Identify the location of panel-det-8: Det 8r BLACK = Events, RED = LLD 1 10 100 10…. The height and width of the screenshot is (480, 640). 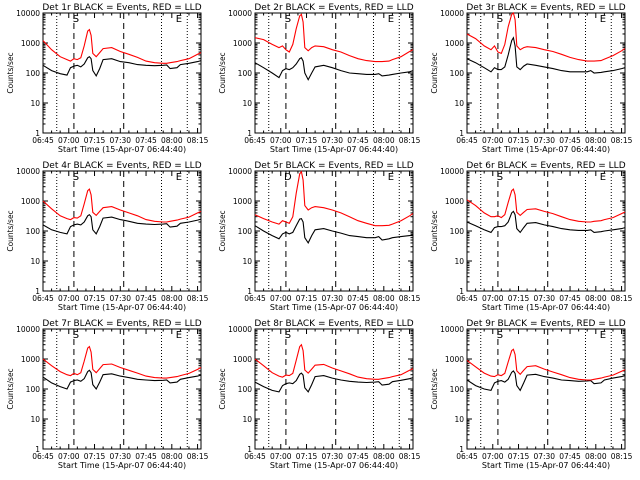
(319, 394).